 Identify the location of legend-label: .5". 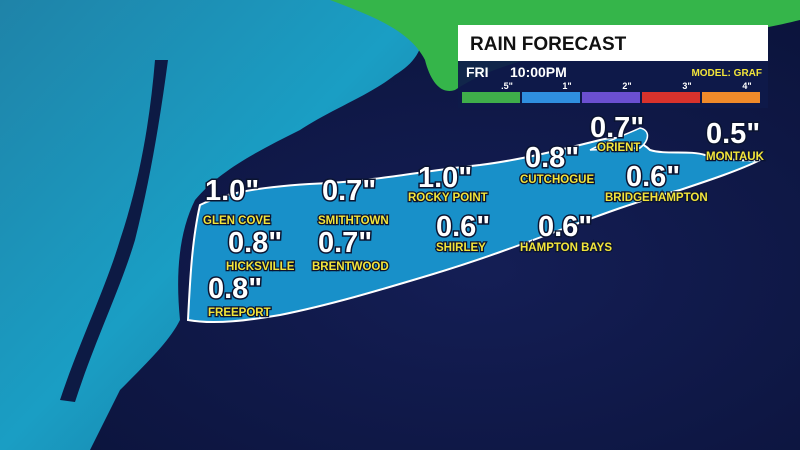
(507, 86).